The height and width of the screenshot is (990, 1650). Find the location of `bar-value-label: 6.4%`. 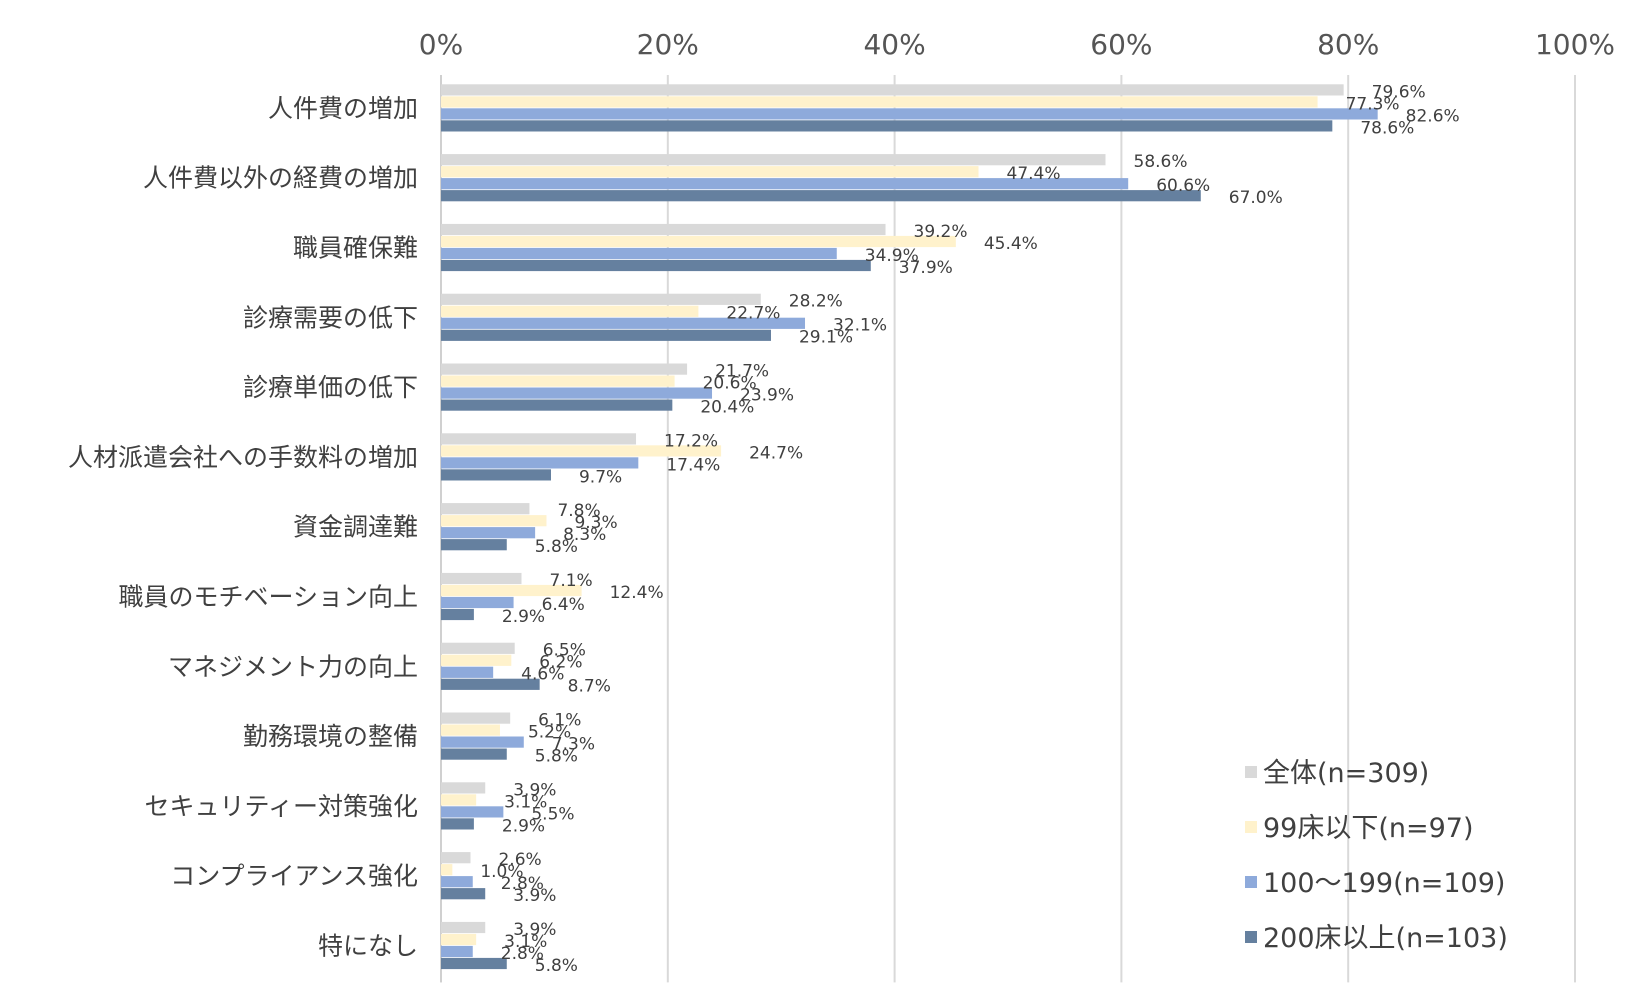

bar-value-label: 6.4% is located at coordinates (563, 605).